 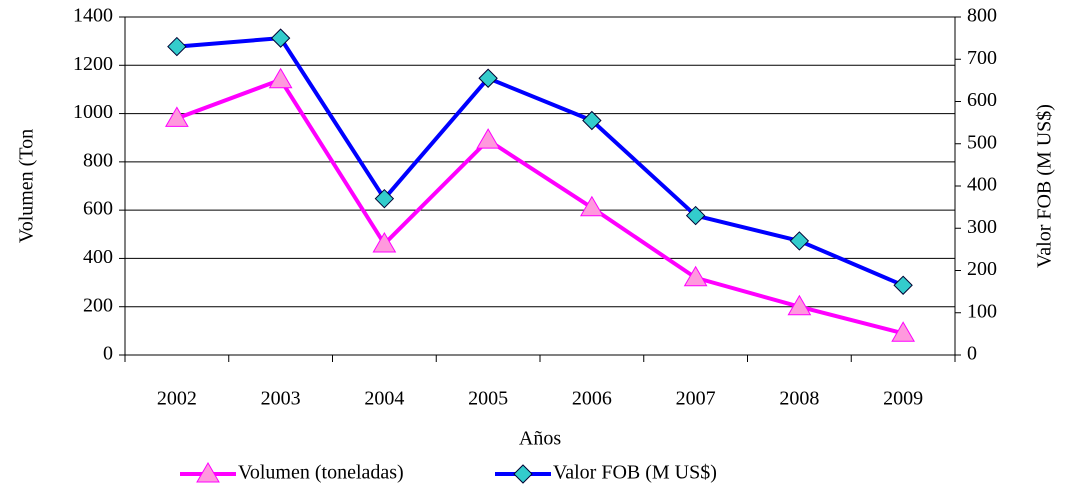 I want to click on y2-tick-label: 800, so click(x=982, y=16).